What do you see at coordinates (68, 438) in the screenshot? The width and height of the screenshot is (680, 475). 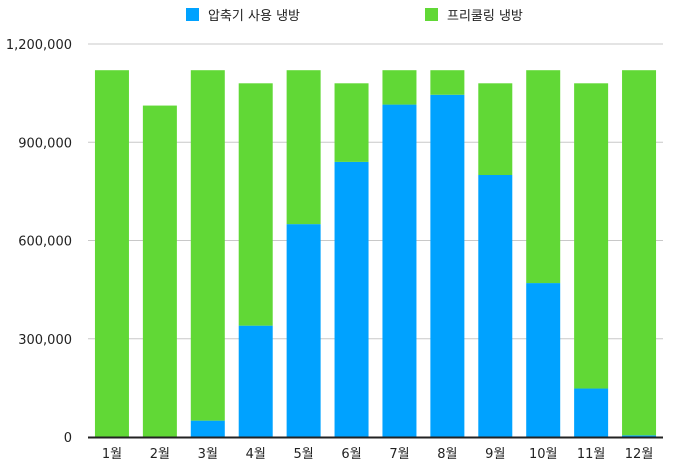 I see `y-tick-label: 0` at bounding box center [68, 438].